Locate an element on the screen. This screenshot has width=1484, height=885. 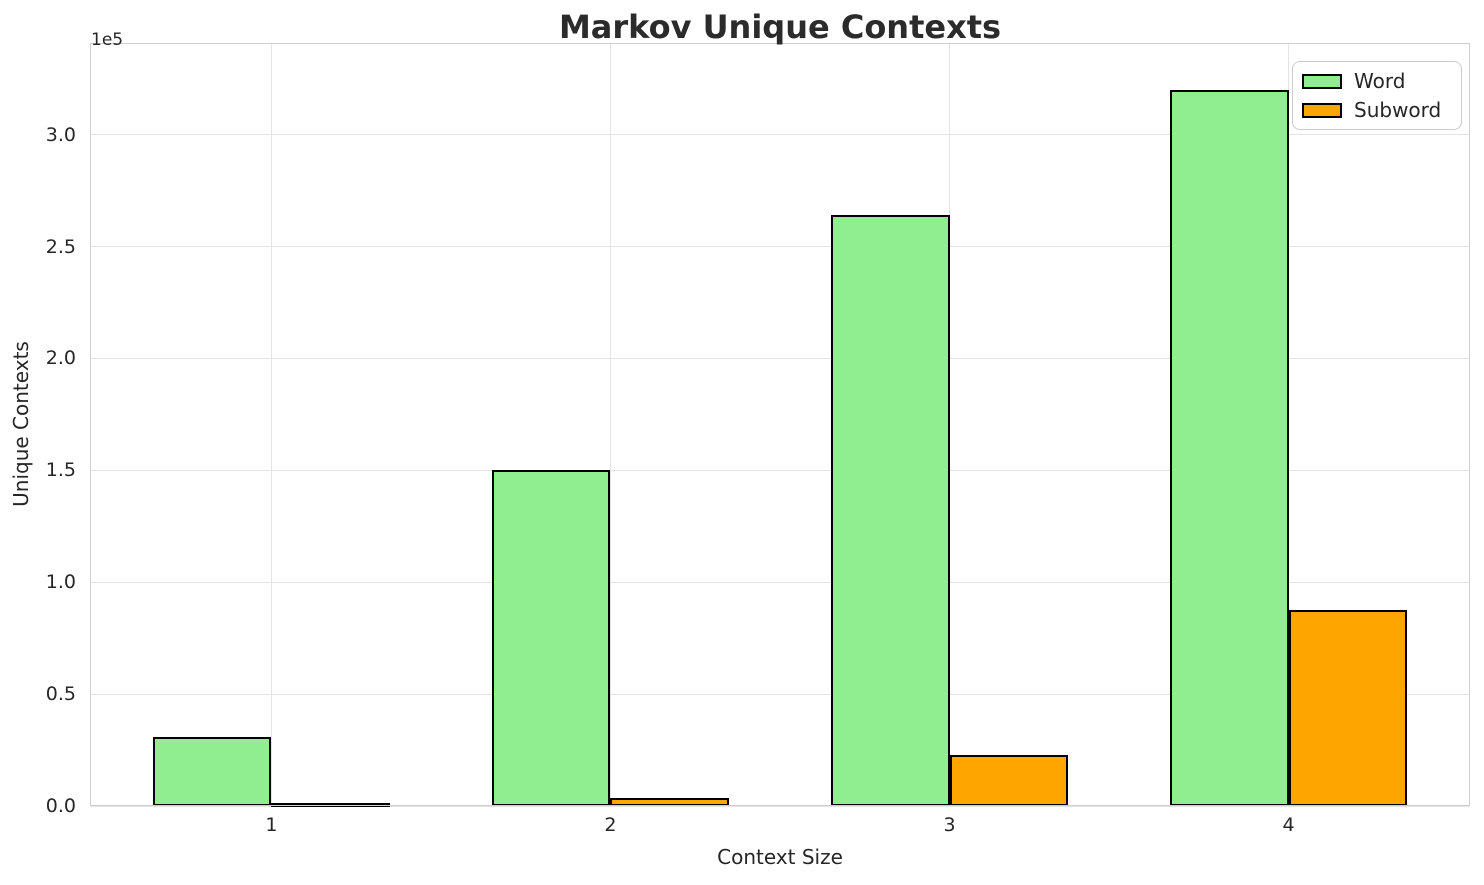
legend-item-subword: Subword is located at coordinates (1381, 110).